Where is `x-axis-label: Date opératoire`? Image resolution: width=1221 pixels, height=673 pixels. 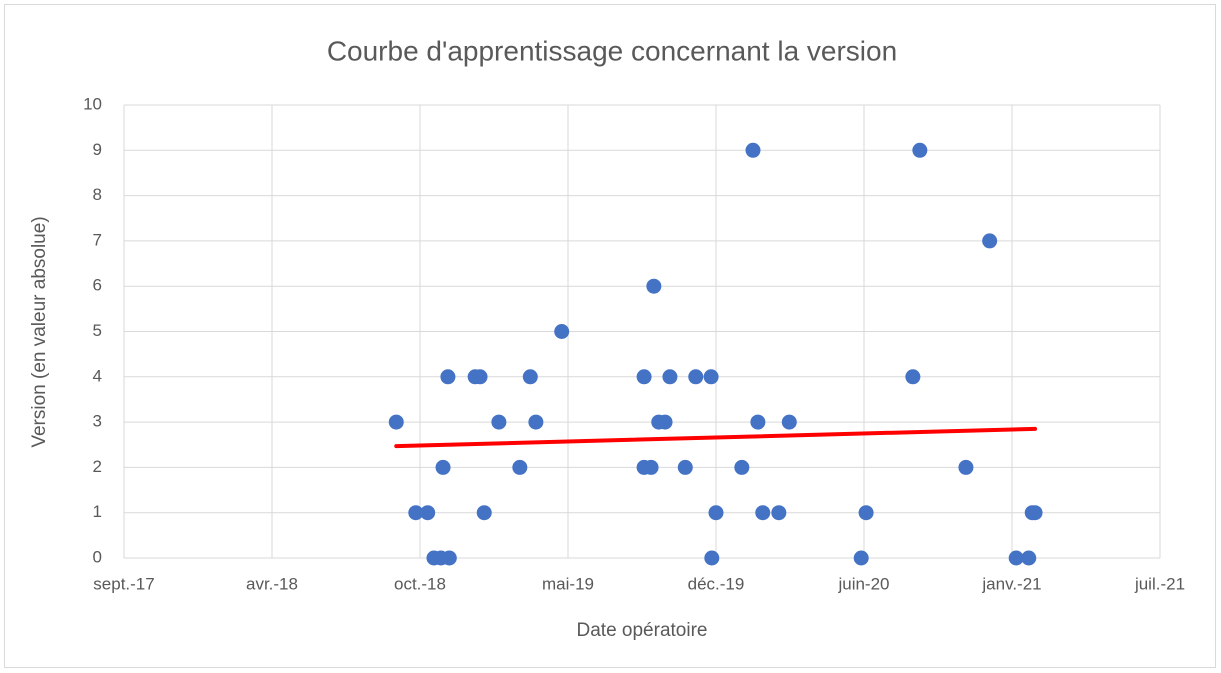 x-axis-label: Date opératoire is located at coordinates (642, 630).